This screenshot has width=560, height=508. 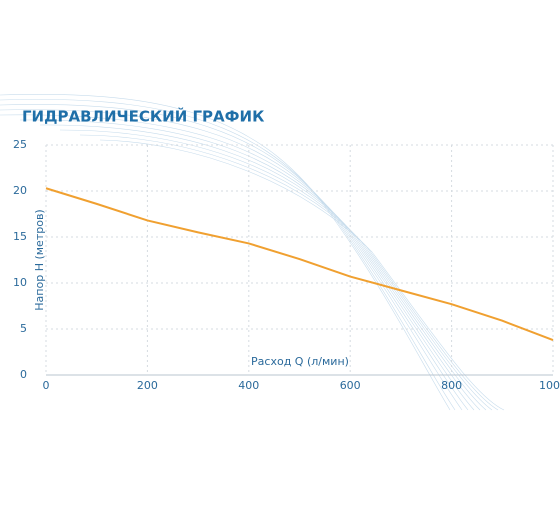 I want to click on y-tick-label: 5, so click(x=23, y=328).